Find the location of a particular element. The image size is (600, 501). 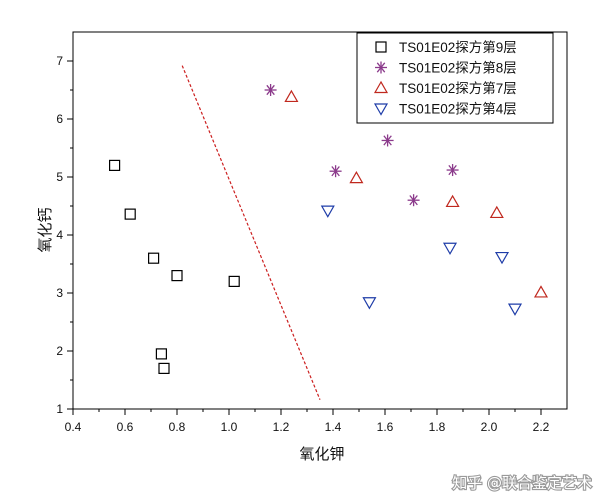

x-tick-label: 2.0 is located at coordinates (489, 427).